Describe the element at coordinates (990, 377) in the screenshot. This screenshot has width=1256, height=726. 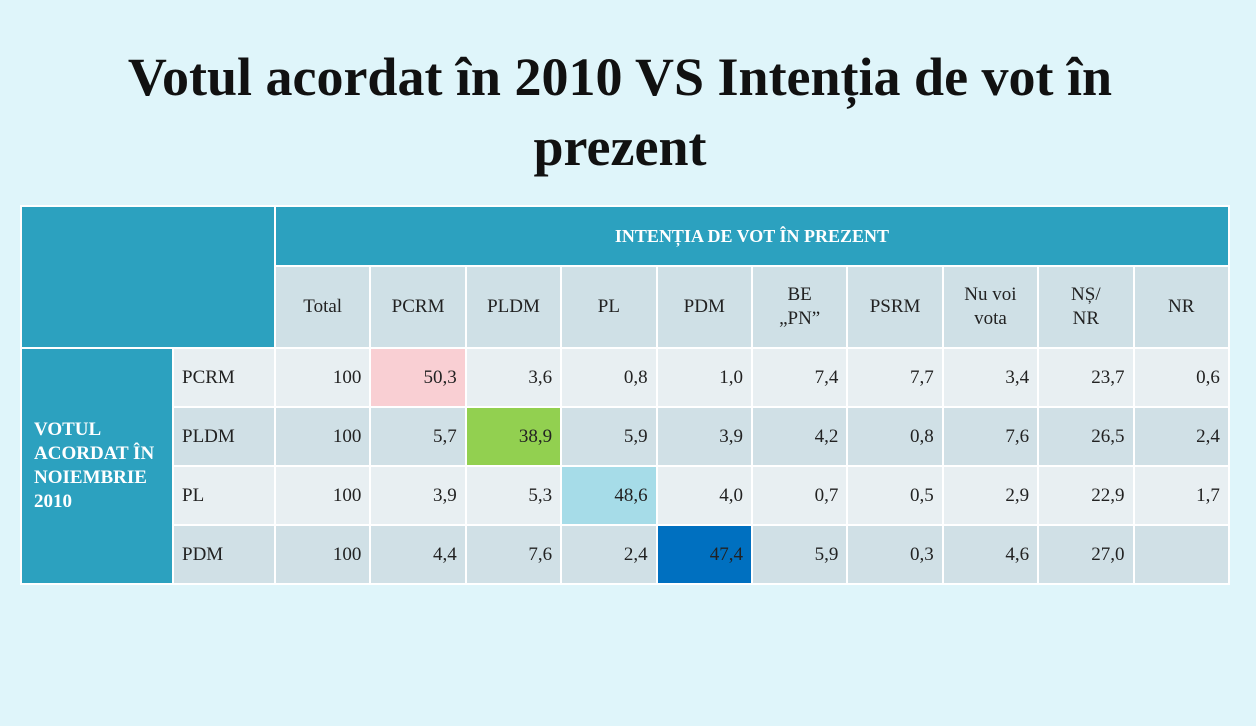
I see `value-cell: 3,4` at that location.